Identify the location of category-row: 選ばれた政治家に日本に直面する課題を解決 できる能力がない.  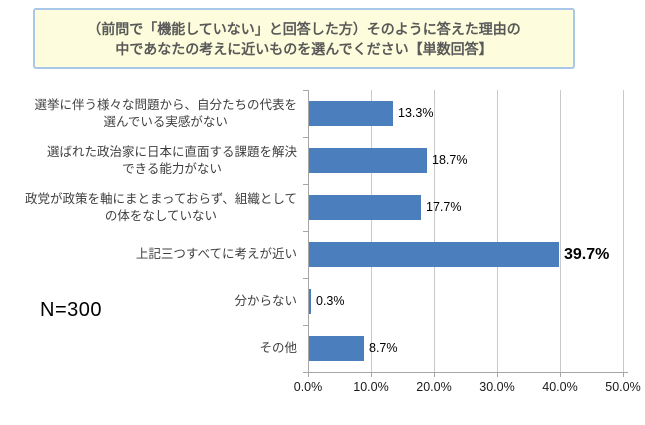
(151, 160).